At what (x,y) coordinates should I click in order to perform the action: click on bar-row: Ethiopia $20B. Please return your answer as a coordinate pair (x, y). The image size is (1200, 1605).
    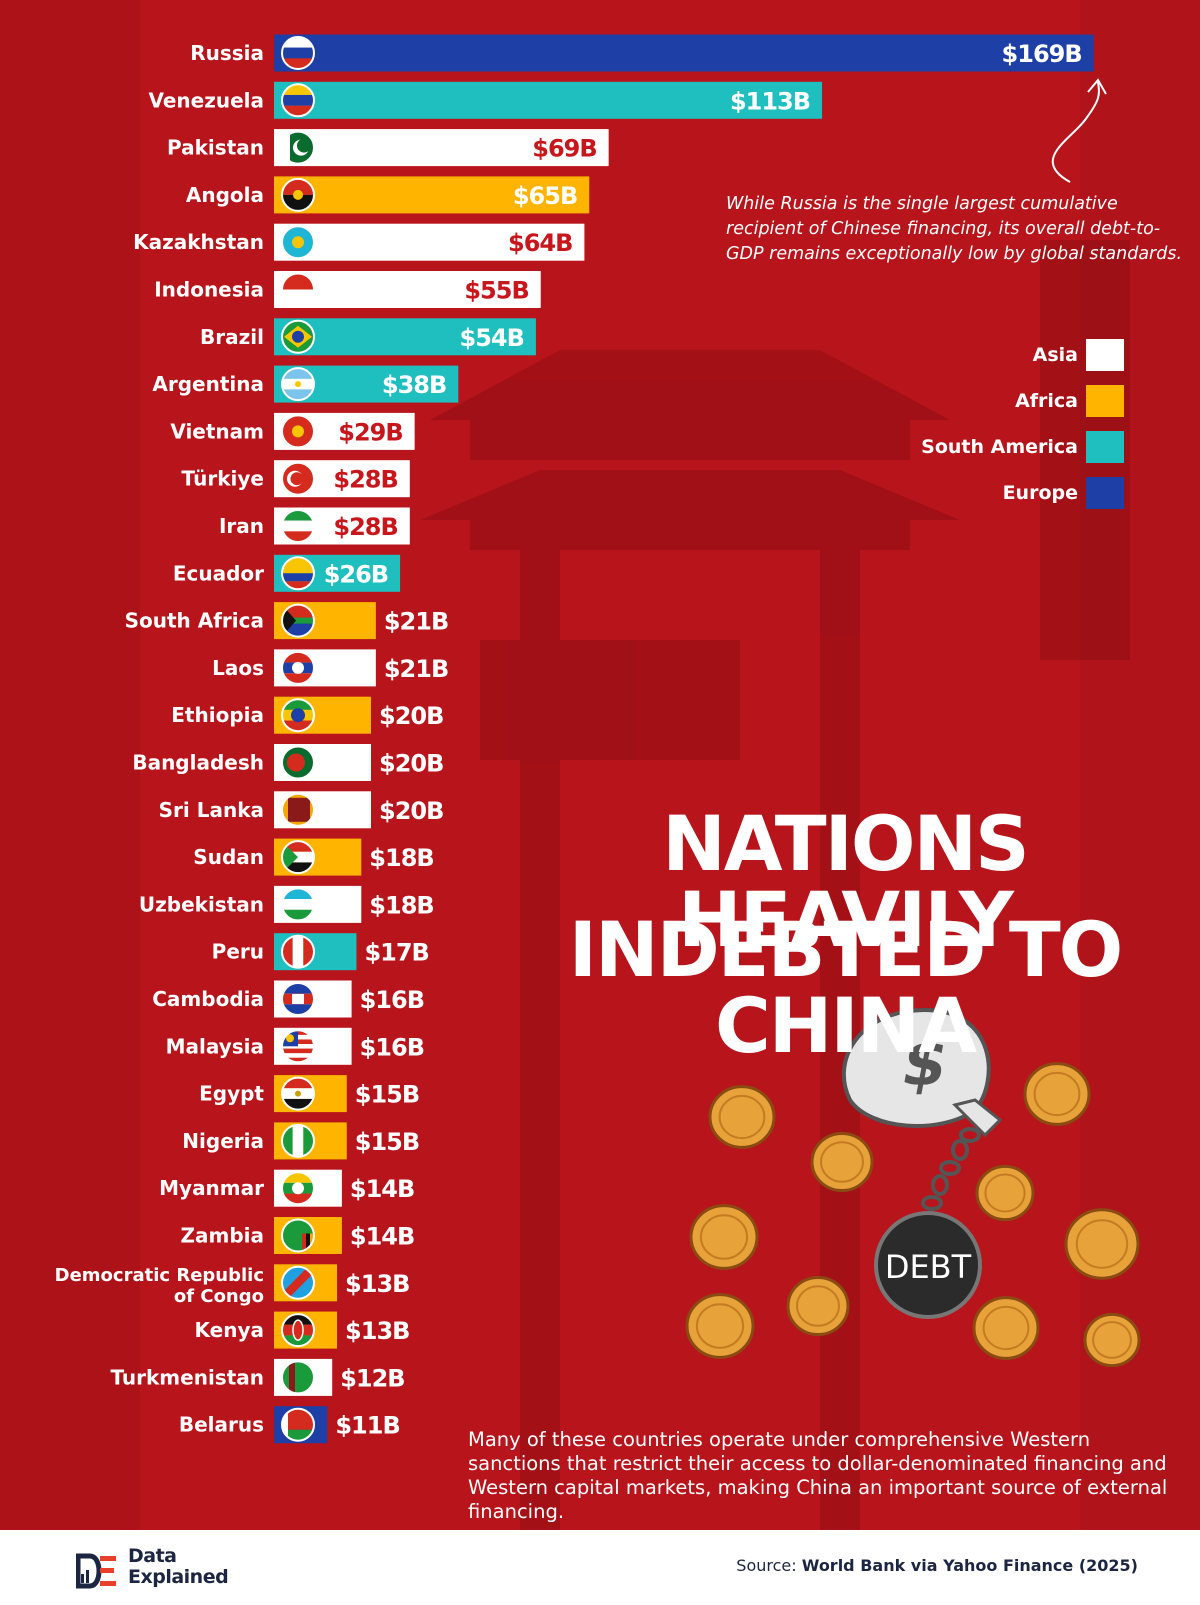
    Looking at the image, I should click on (307, 715).